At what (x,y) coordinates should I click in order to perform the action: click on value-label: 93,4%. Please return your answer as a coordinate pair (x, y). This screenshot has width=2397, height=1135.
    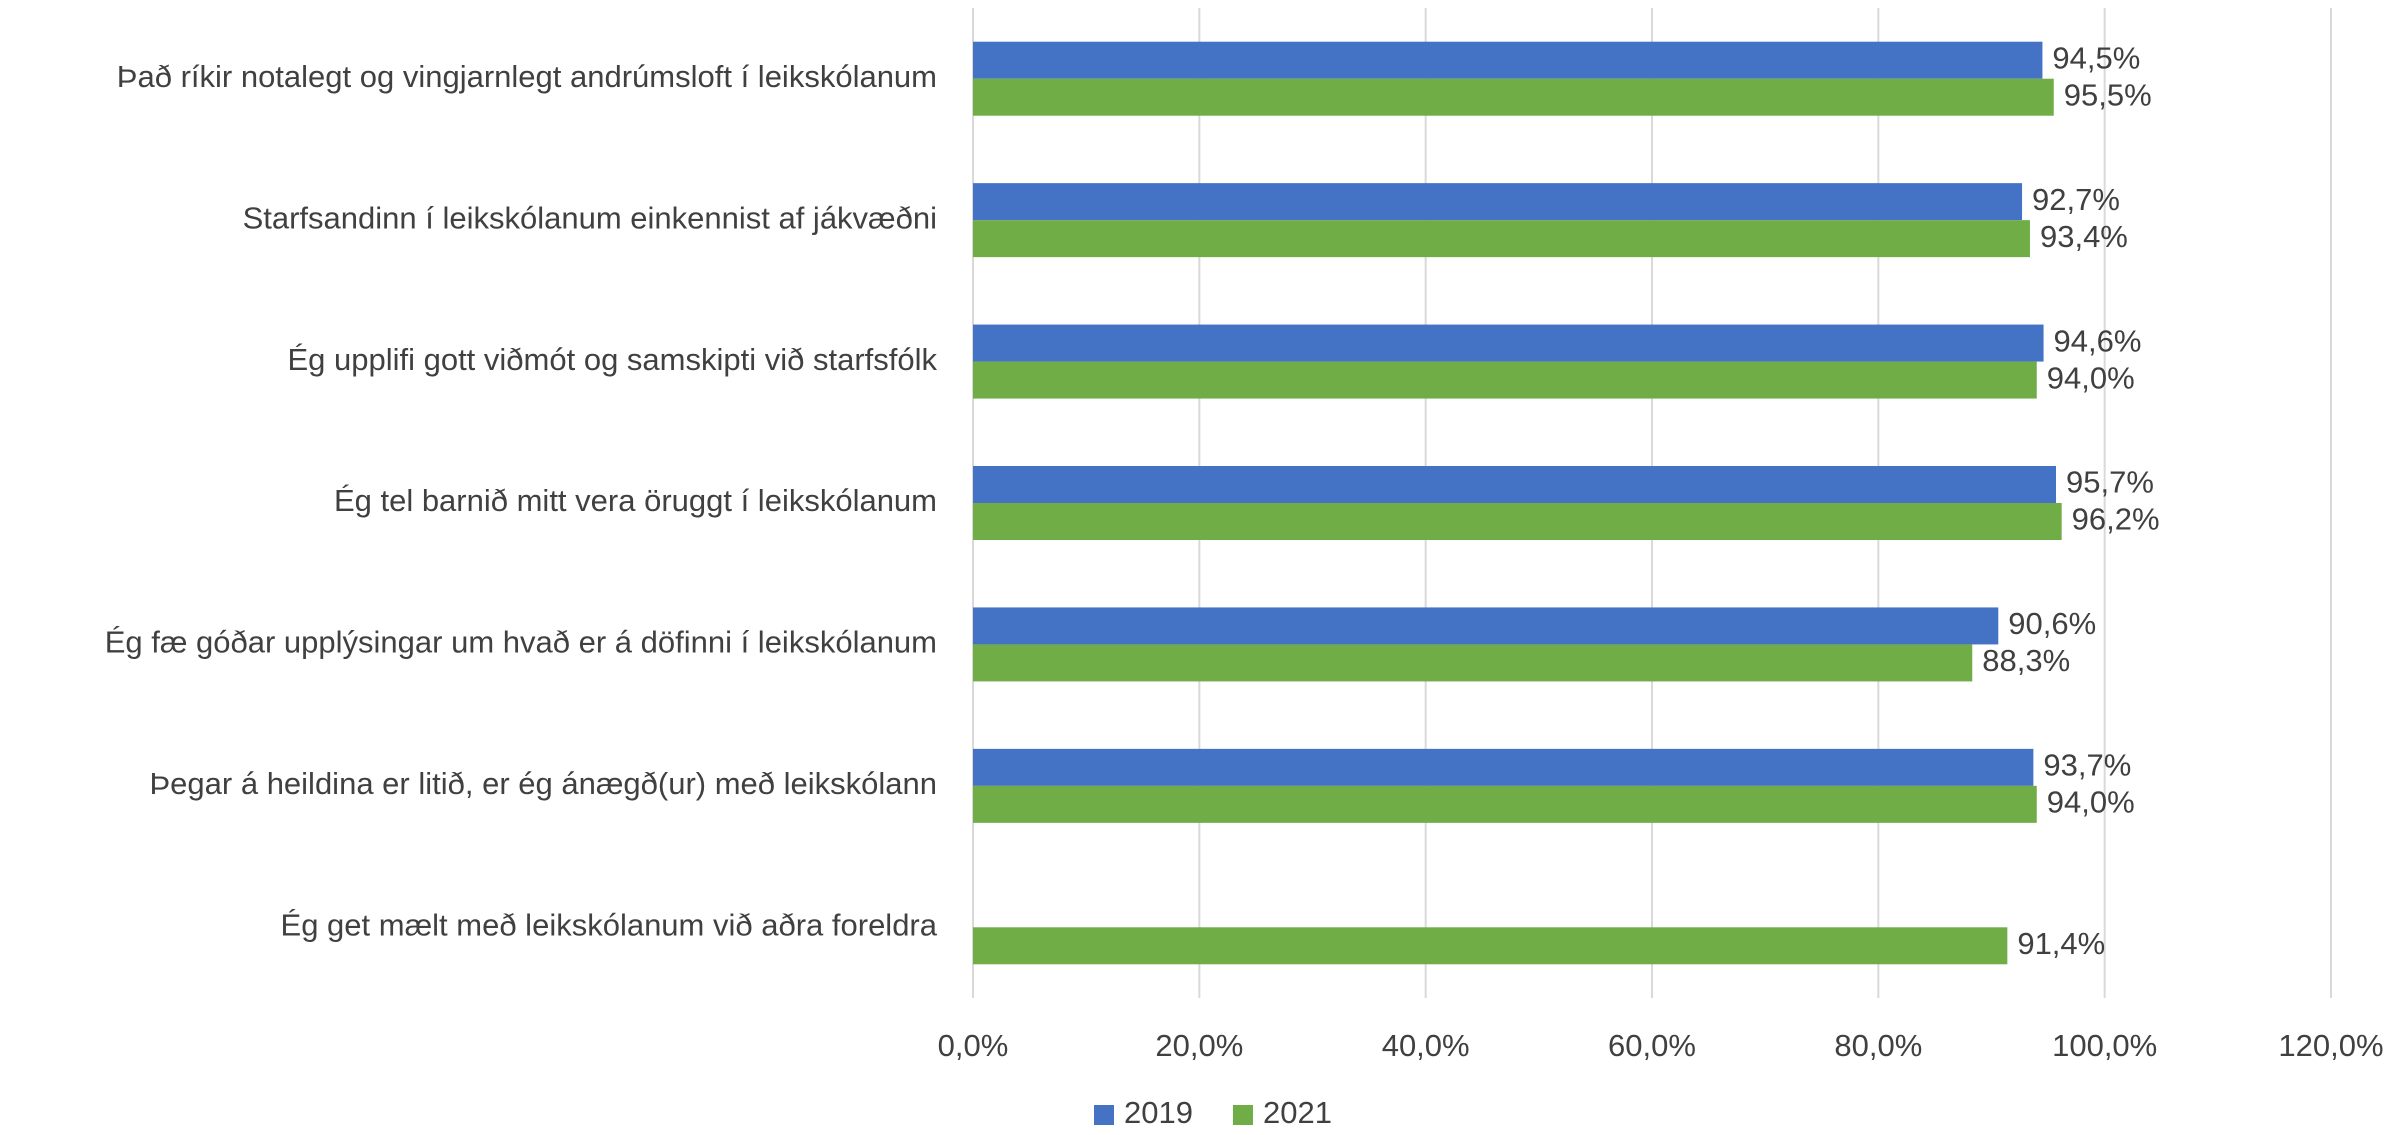
    Looking at the image, I should click on (2084, 236).